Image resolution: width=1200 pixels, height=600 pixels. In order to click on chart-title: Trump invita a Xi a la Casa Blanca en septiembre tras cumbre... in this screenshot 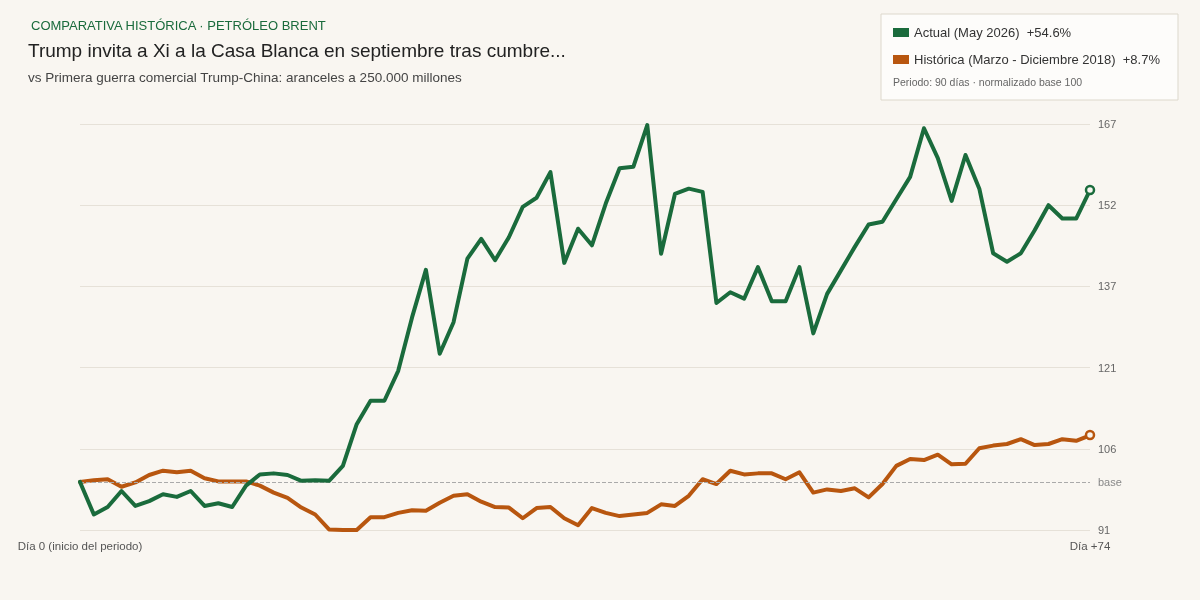, I will do `click(297, 50)`.